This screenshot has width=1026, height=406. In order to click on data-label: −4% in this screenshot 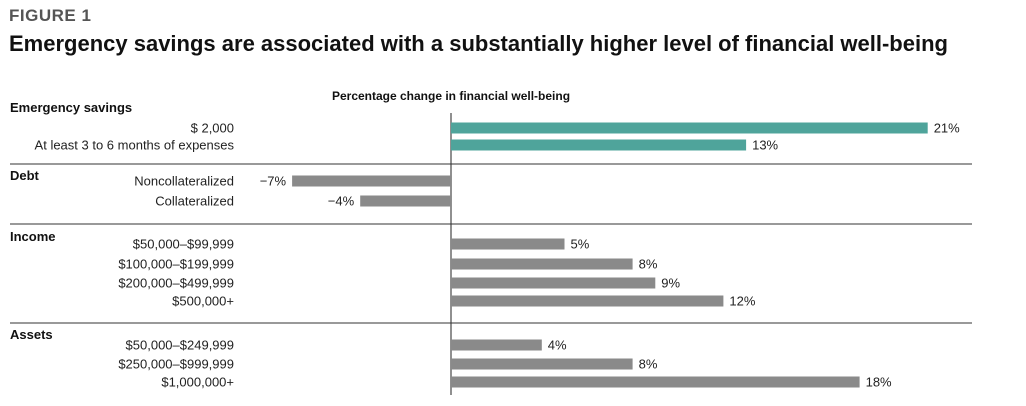, I will do `click(341, 201)`.